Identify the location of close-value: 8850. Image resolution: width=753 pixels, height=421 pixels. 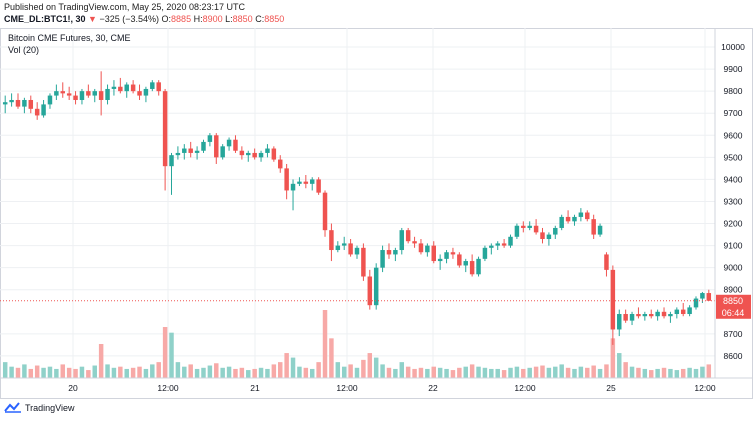
(274, 19).